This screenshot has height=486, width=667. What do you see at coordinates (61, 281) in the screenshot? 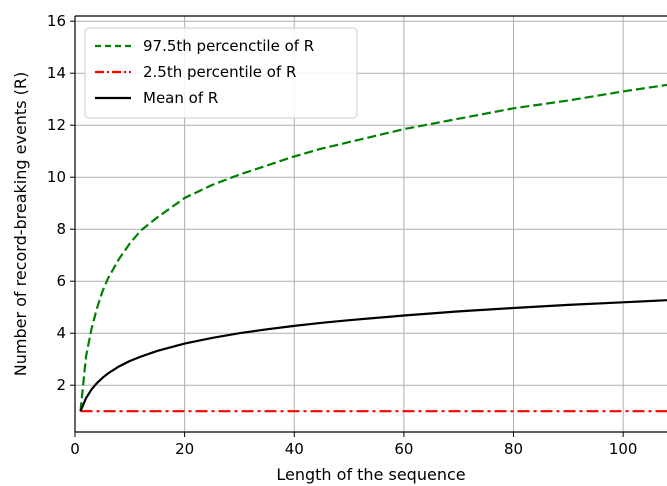
I see `y-tick-label: 6` at bounding box center [61, 281].